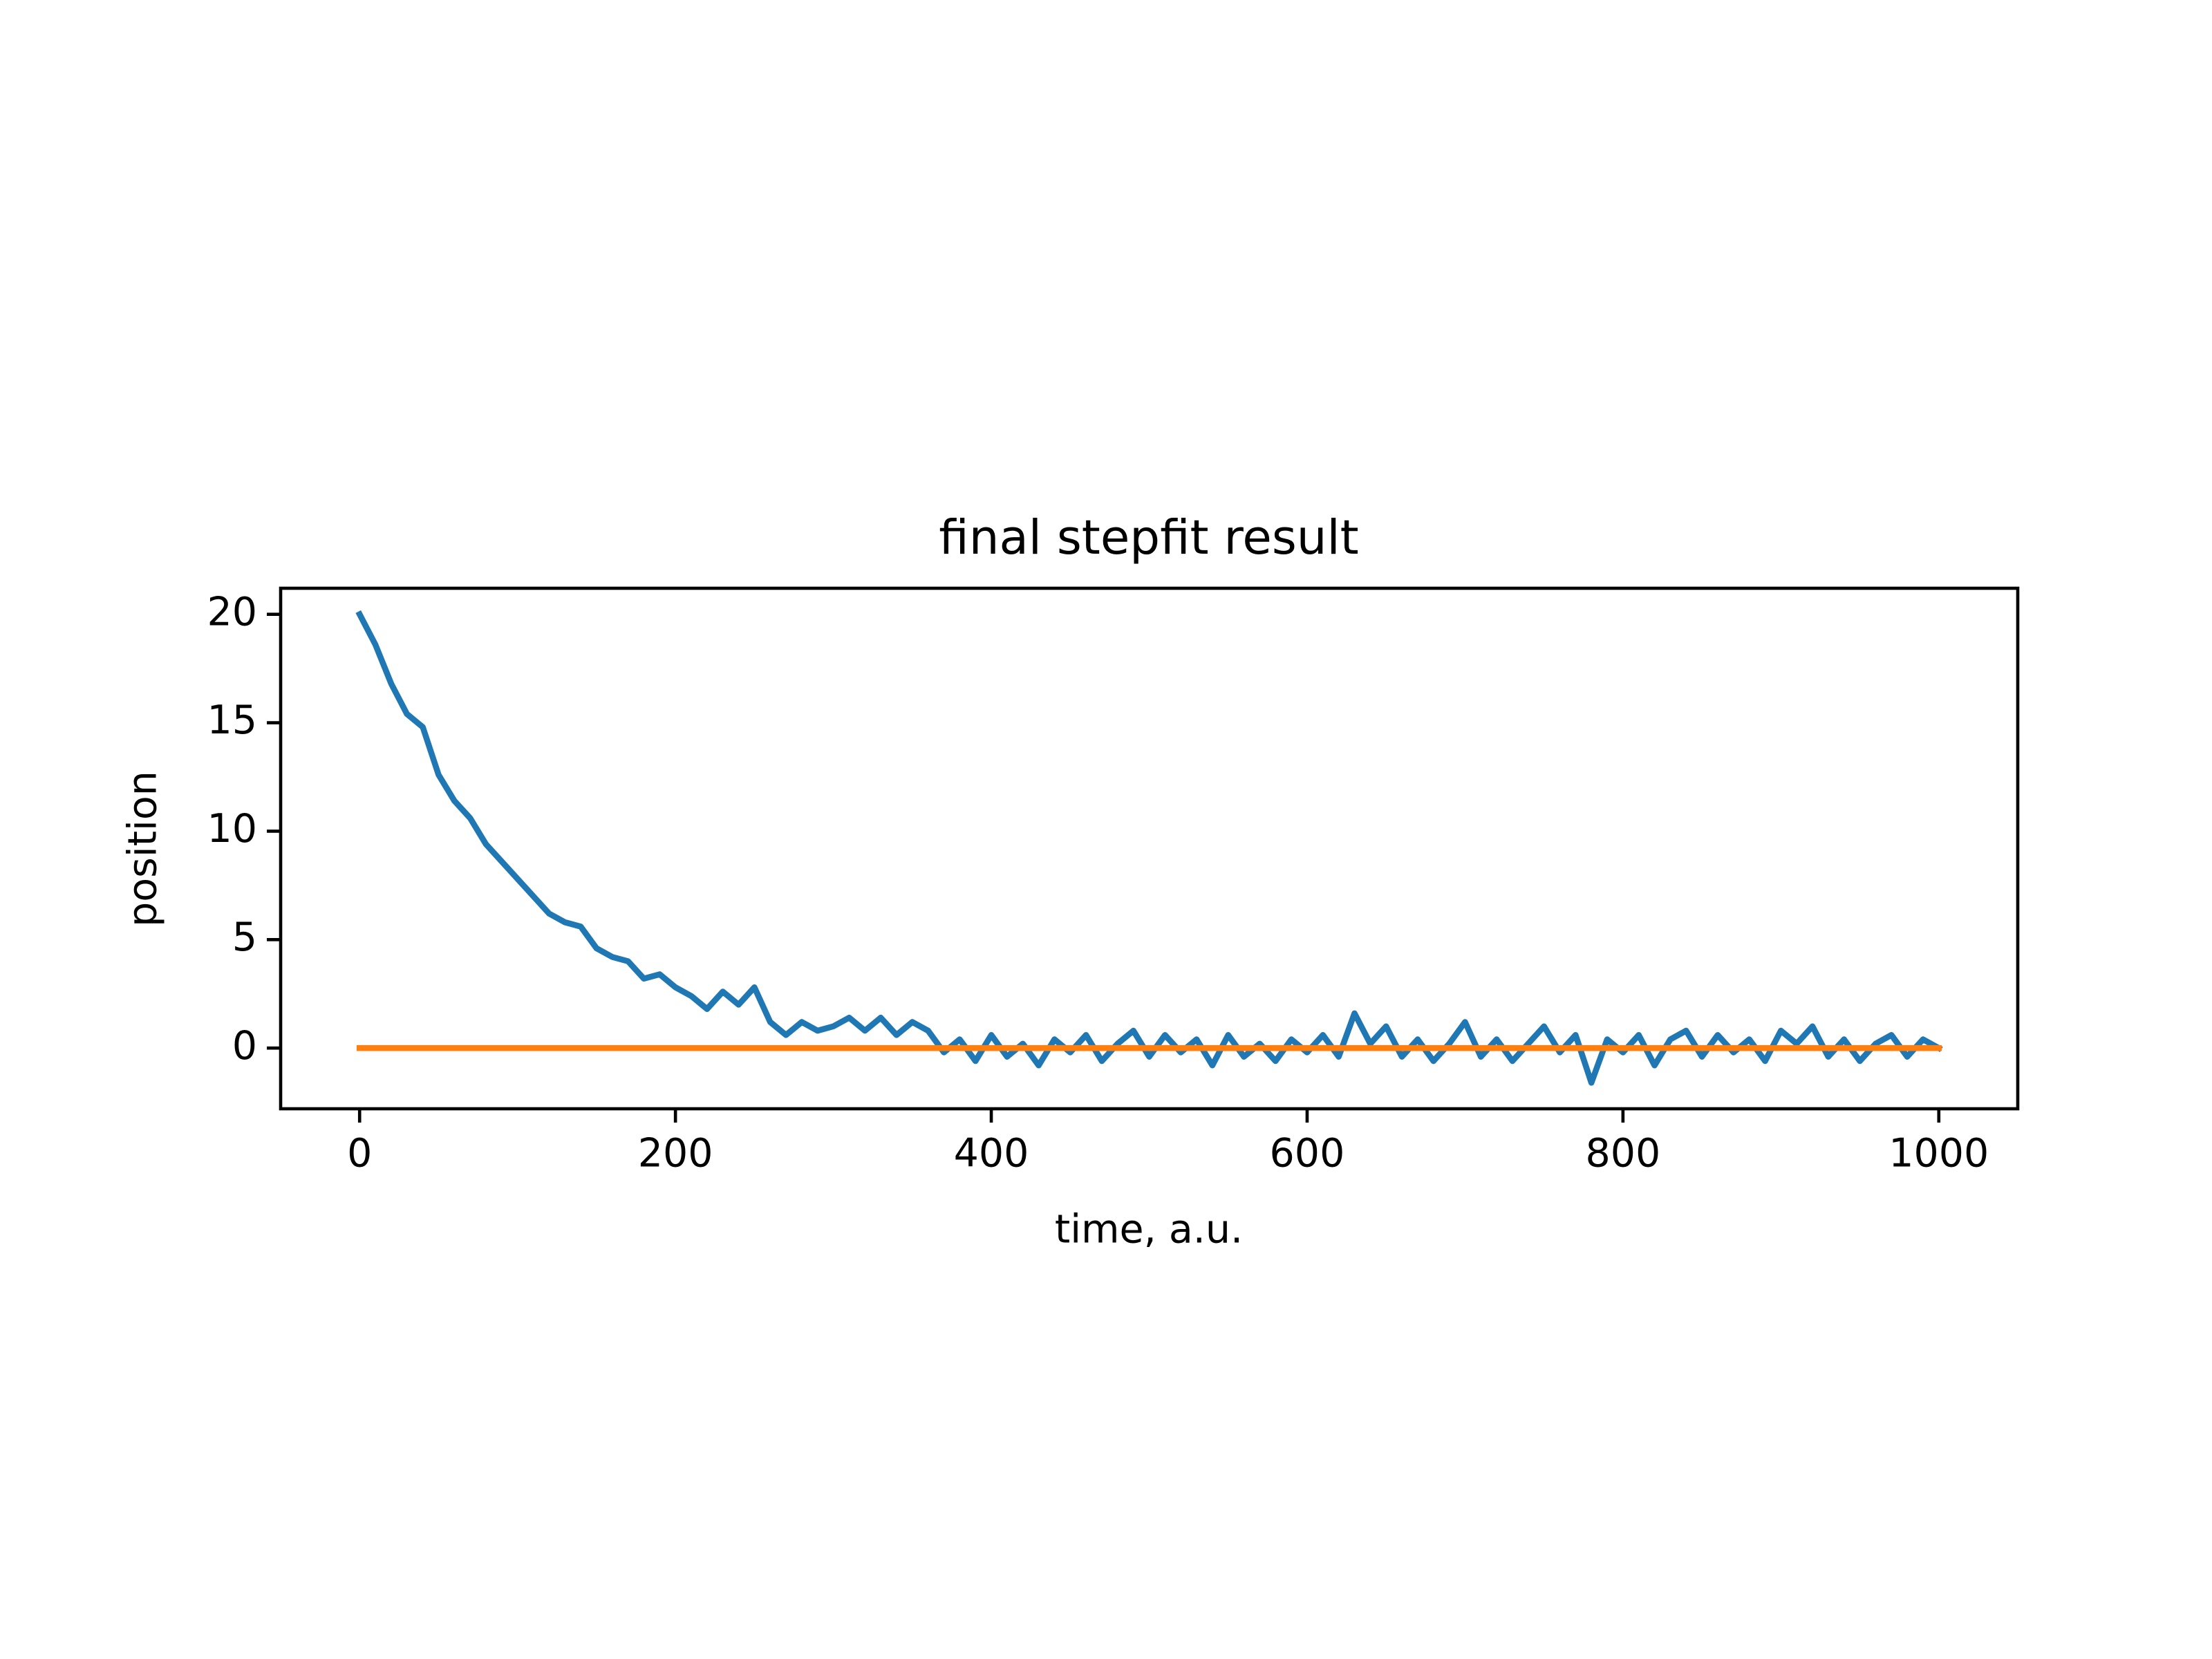 The image size is (2212, 1659). I want to click on y-tick-label: 15, so click(232, 720).